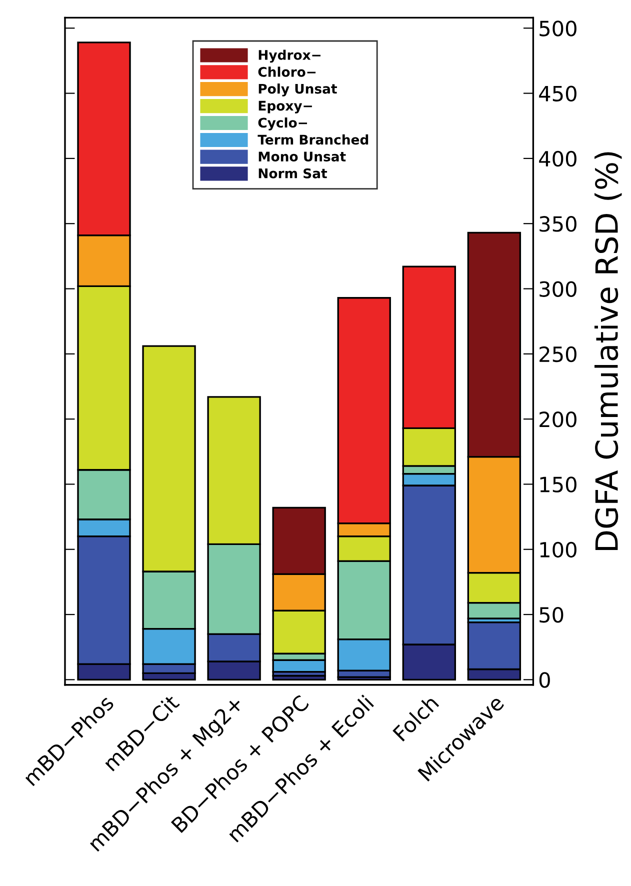 This screenshot has width=631, height=886. What do you see at coordinates (313, 139) in the screenshot?
I see `legend-label: Term Branched` at bounding box center [313, 139].